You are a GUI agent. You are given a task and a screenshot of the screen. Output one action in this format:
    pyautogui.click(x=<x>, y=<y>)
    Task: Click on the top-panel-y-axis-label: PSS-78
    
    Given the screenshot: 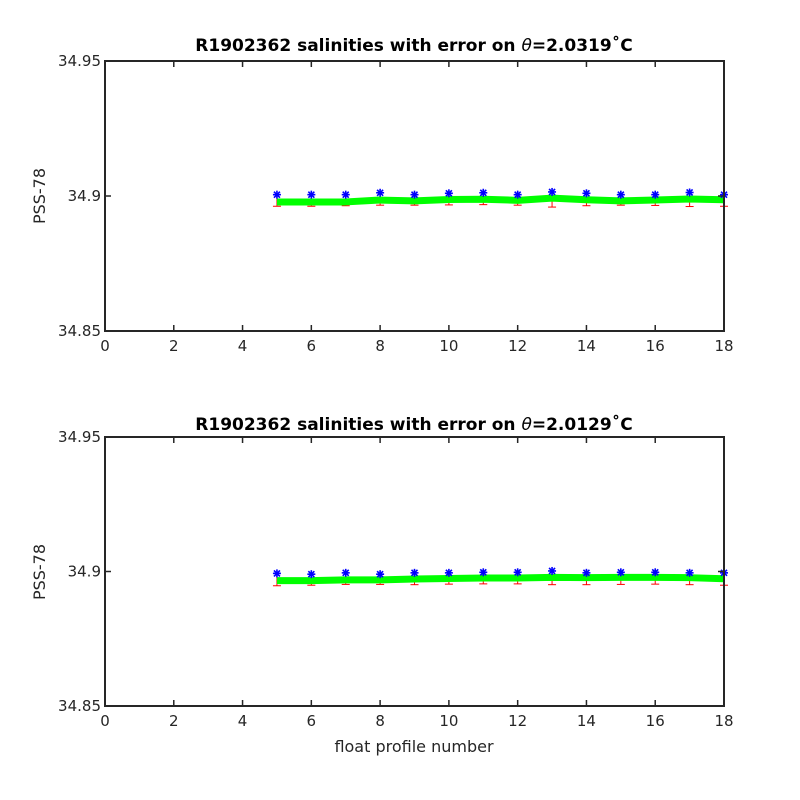 What is the action you would take?
    pyautogui.click(x=39, y=196)
    